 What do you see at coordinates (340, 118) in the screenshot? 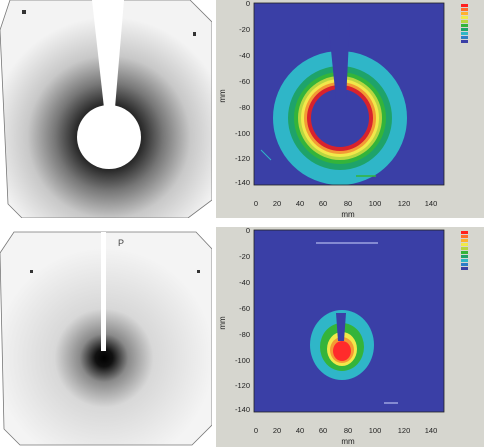
I see `beamstop-shadow` at bounding box center [340, 118].